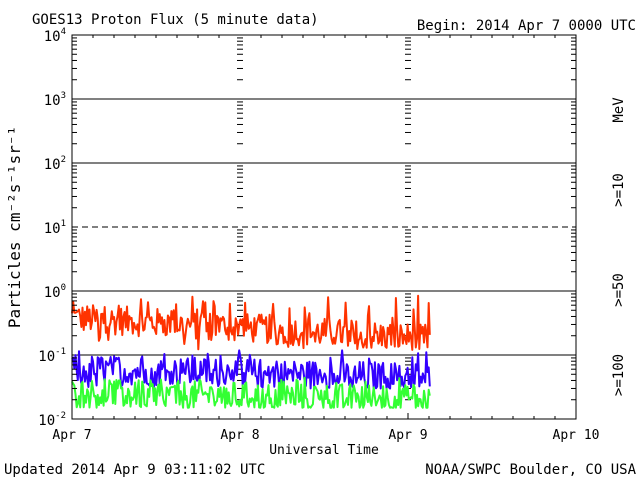  What do you see at coordinates (407, 435) in the screenshot?
I see `x-tick-label: Apr 9` at bounding box center [407, 435].